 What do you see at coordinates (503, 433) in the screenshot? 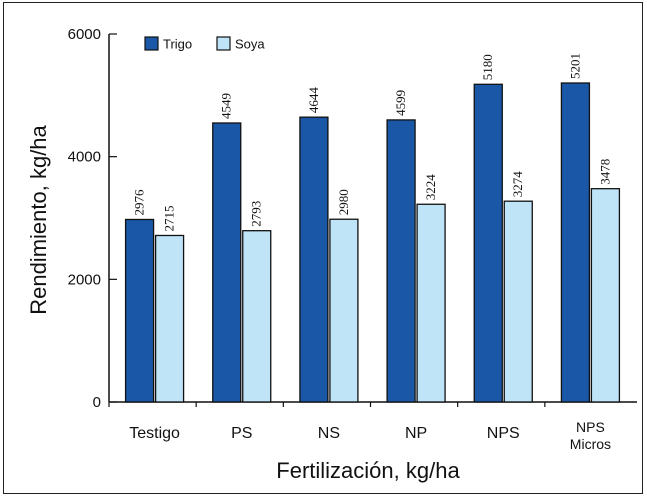
I see `x-tick-label: NPS` at bounding box center [503, 433].